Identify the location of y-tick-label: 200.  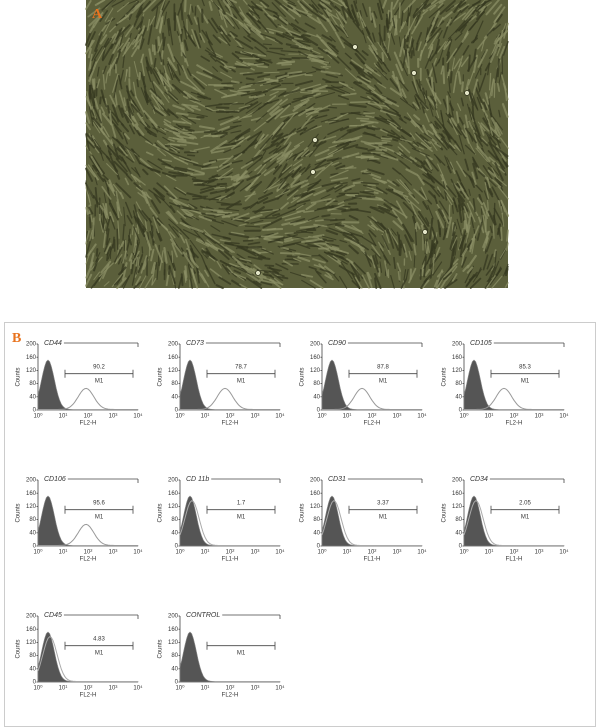
(31, 345).